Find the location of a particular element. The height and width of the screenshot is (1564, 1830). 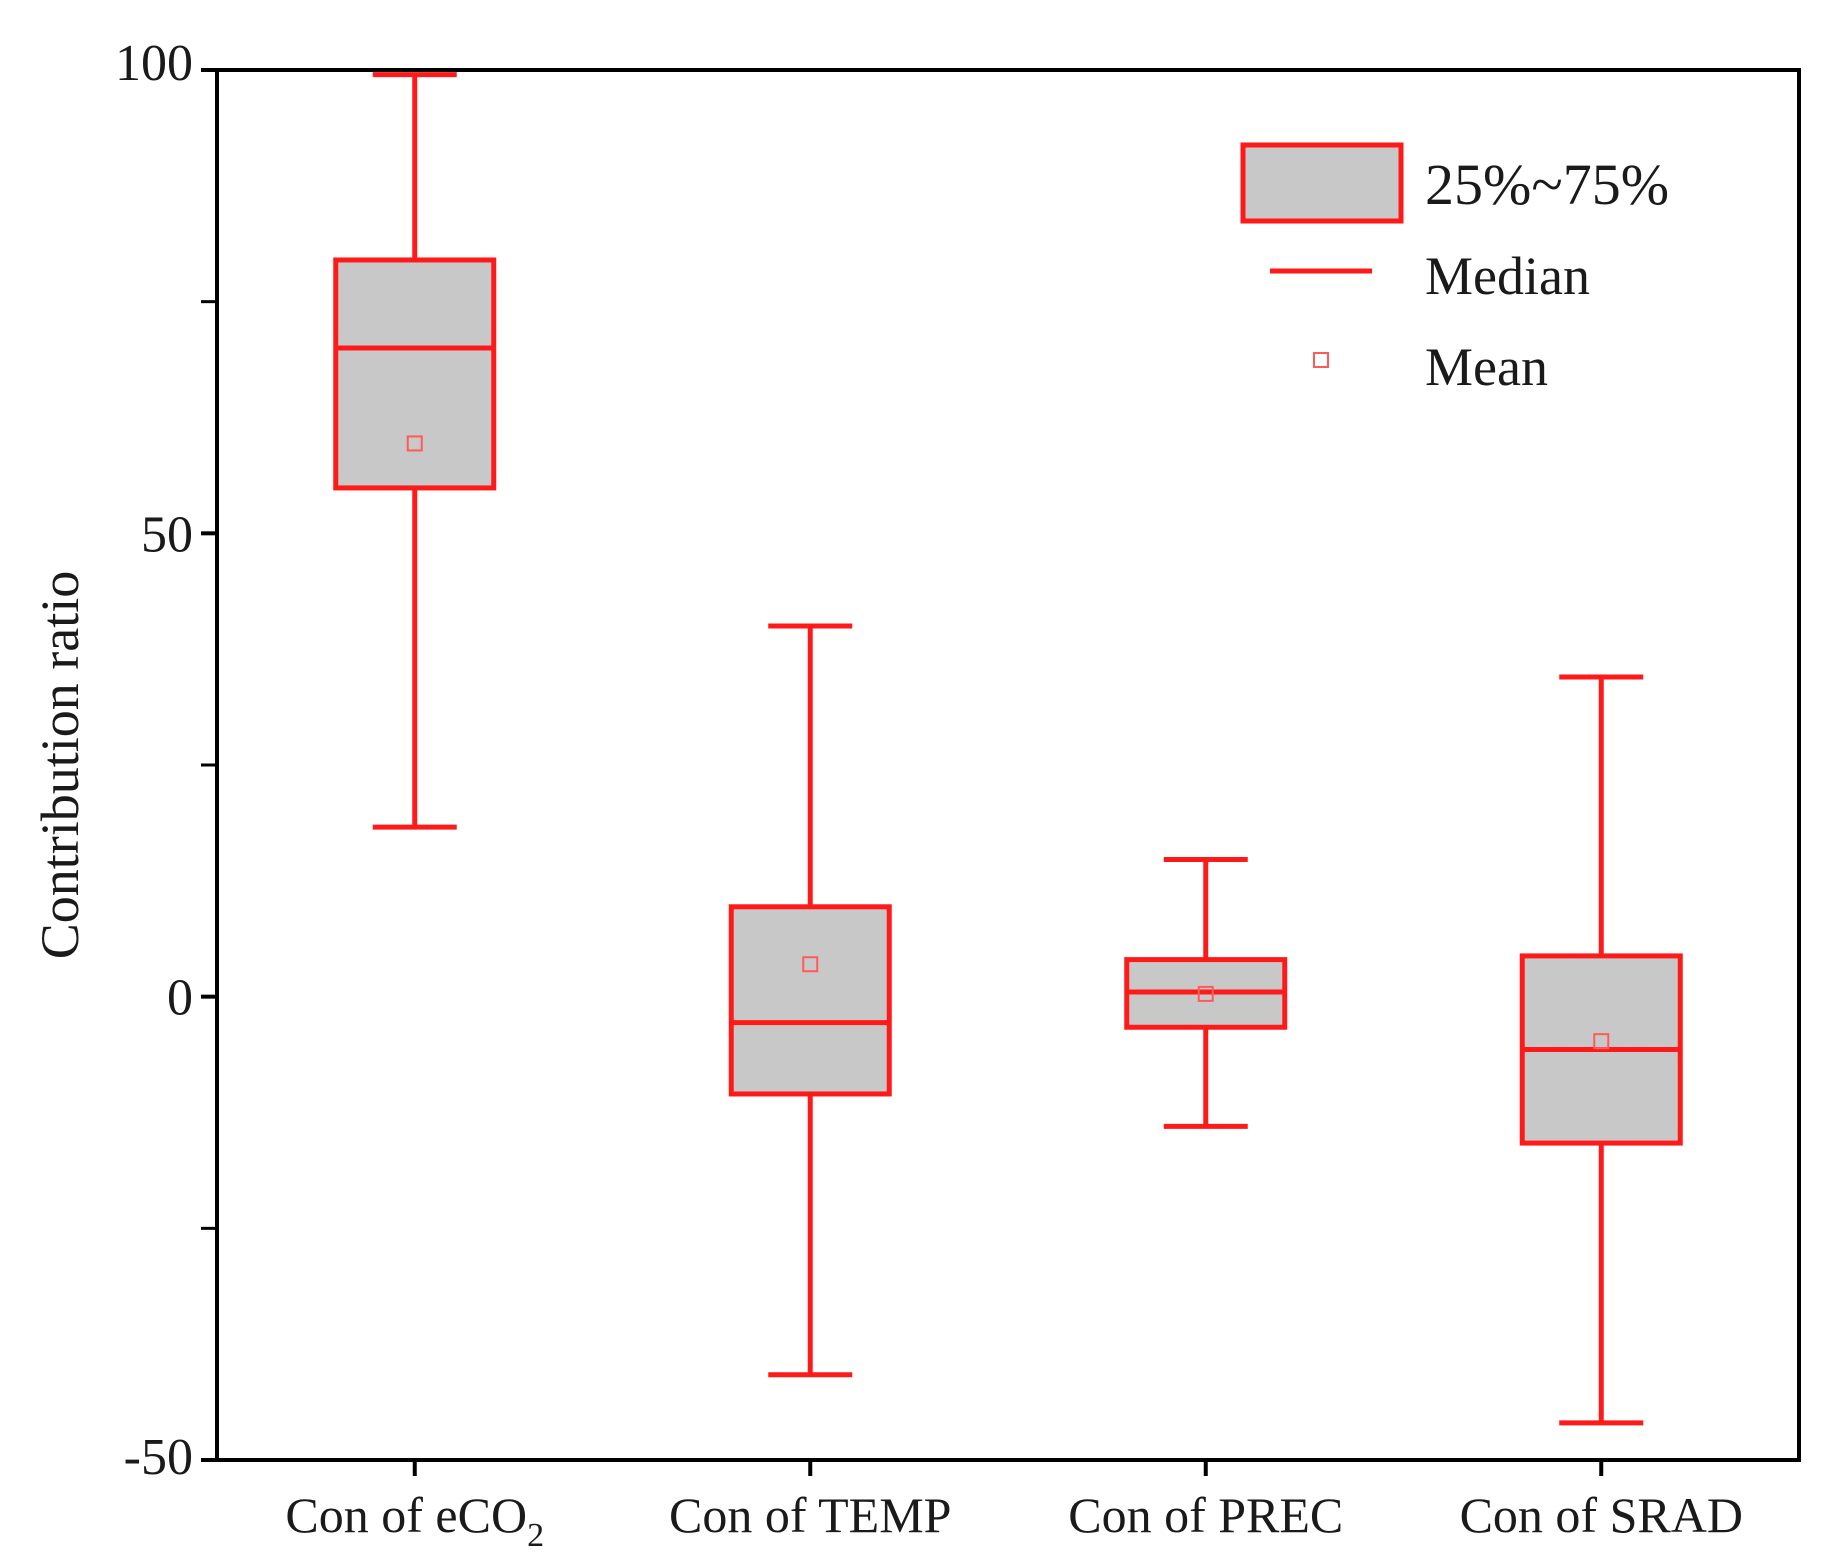

x-tick-label-text: Con of eCO is located at coordinates (406, 1515).